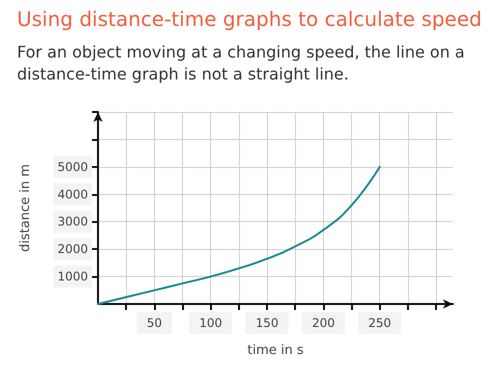  I want to click on x-axis-title: time in s, so click(275, 350).